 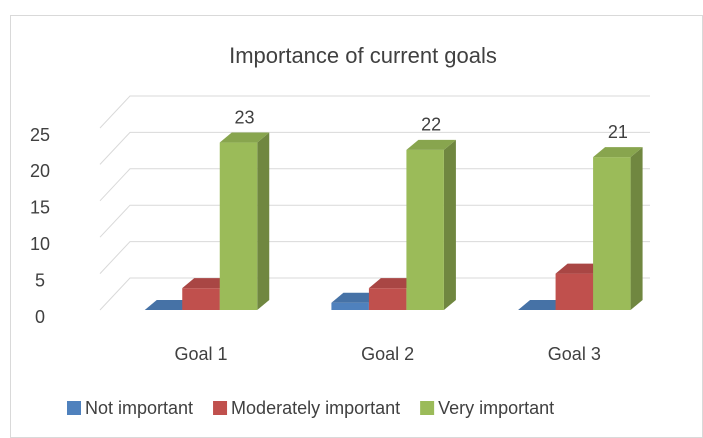 I want to click on y-tick-label: 20, so click(x=40, y=171).